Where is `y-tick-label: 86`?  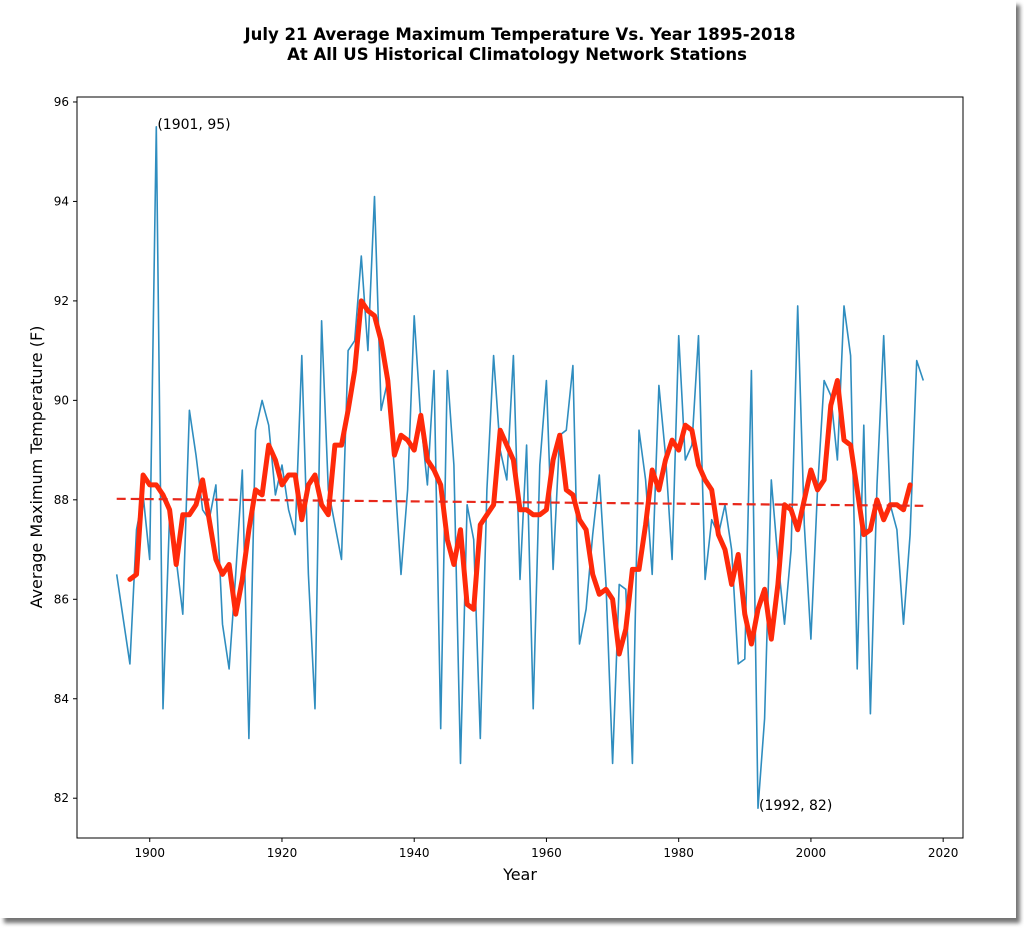 y-tick-label: 86 is located at coordinates (61, 599).